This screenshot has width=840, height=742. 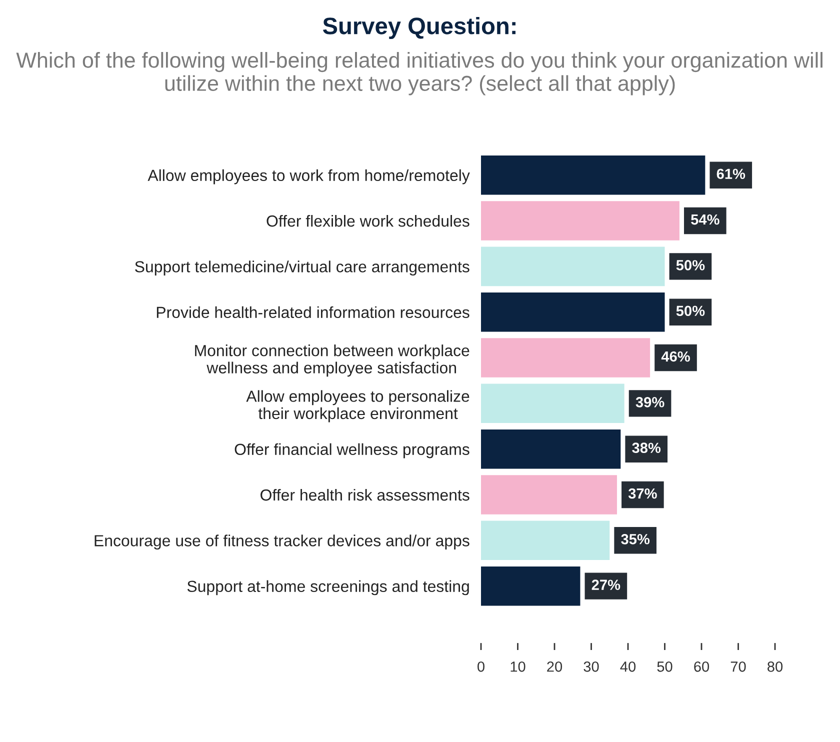 What do you see at coordinates (731, 174) in the screenshot?
I see `data-label: 61%` at bounding box center [731, 174].